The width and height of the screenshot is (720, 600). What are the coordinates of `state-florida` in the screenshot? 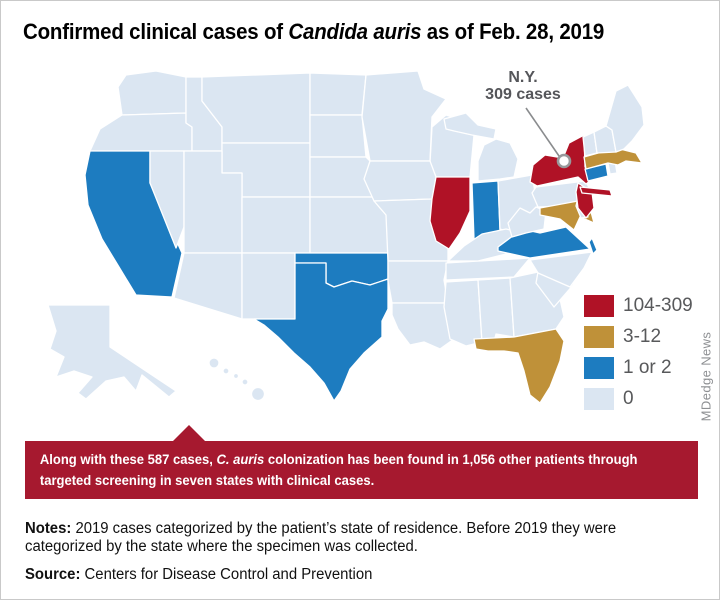 It's located at (519, 366).